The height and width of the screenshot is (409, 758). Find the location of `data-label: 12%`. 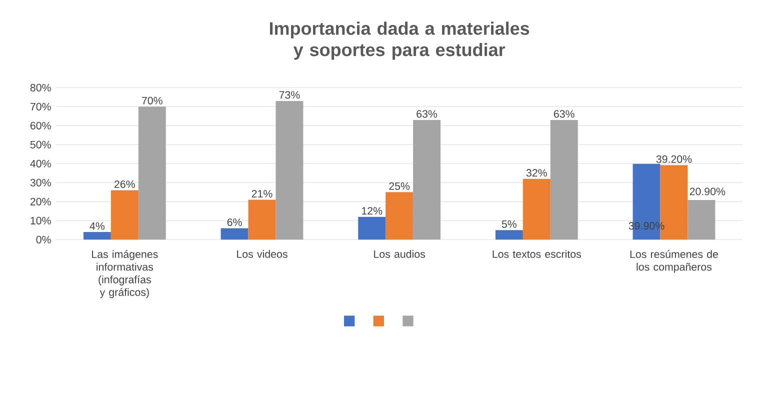

data-label: 12% is located at coordinates (372, 211).